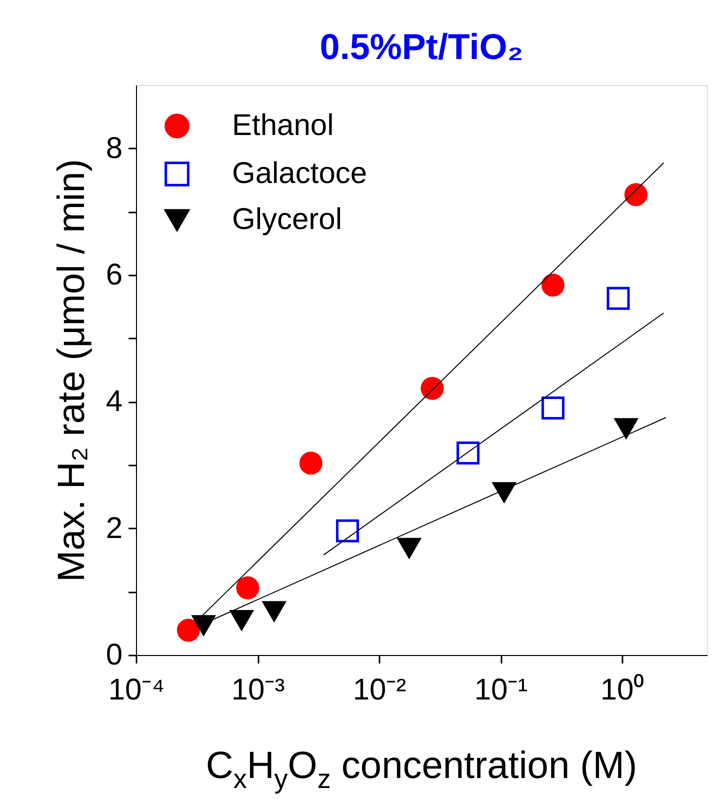  I want to click on x-tick-label: 10⁻⁴, so click(136, 690).